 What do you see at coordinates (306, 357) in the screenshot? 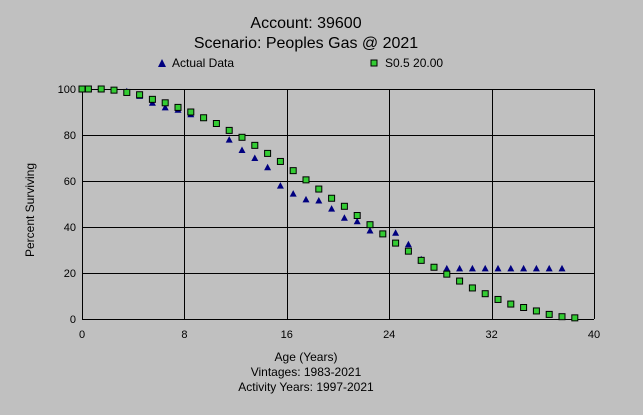
I see `x-axis-label: Age (Years)` at bounding box center [306, 357].